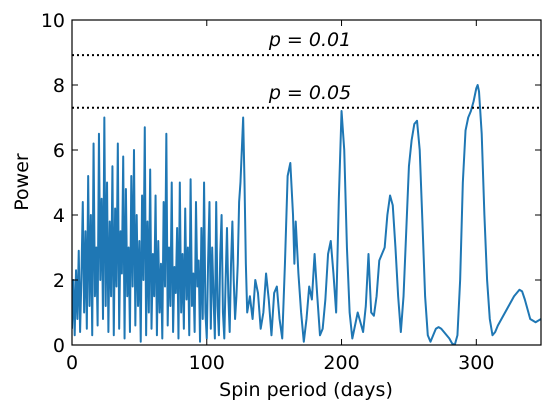 The image size is (554, 412). Describe the element at coordinates (59, 216) in the screenshot. I see `y-tick-label: 4` at that location.